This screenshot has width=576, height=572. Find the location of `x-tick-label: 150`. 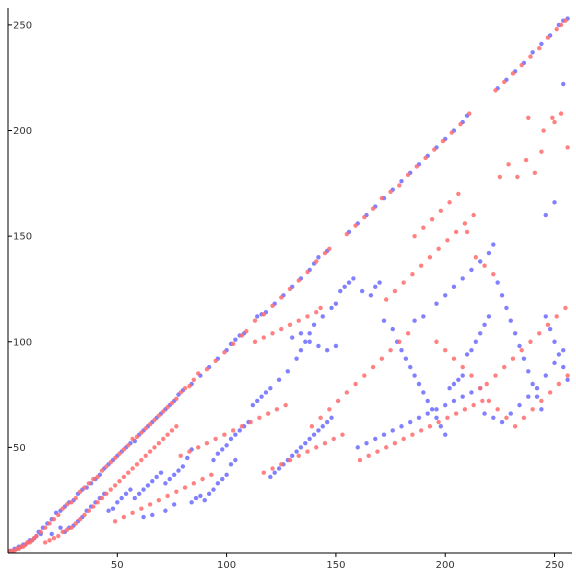

x-tick-label: 150 is located at coordinates (335, 565).